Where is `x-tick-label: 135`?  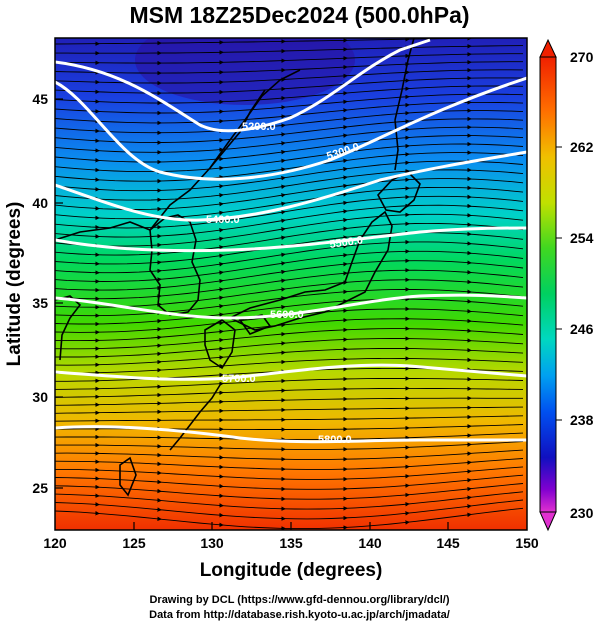
x-tick-label: 135 is located at coordinates (291, 543).